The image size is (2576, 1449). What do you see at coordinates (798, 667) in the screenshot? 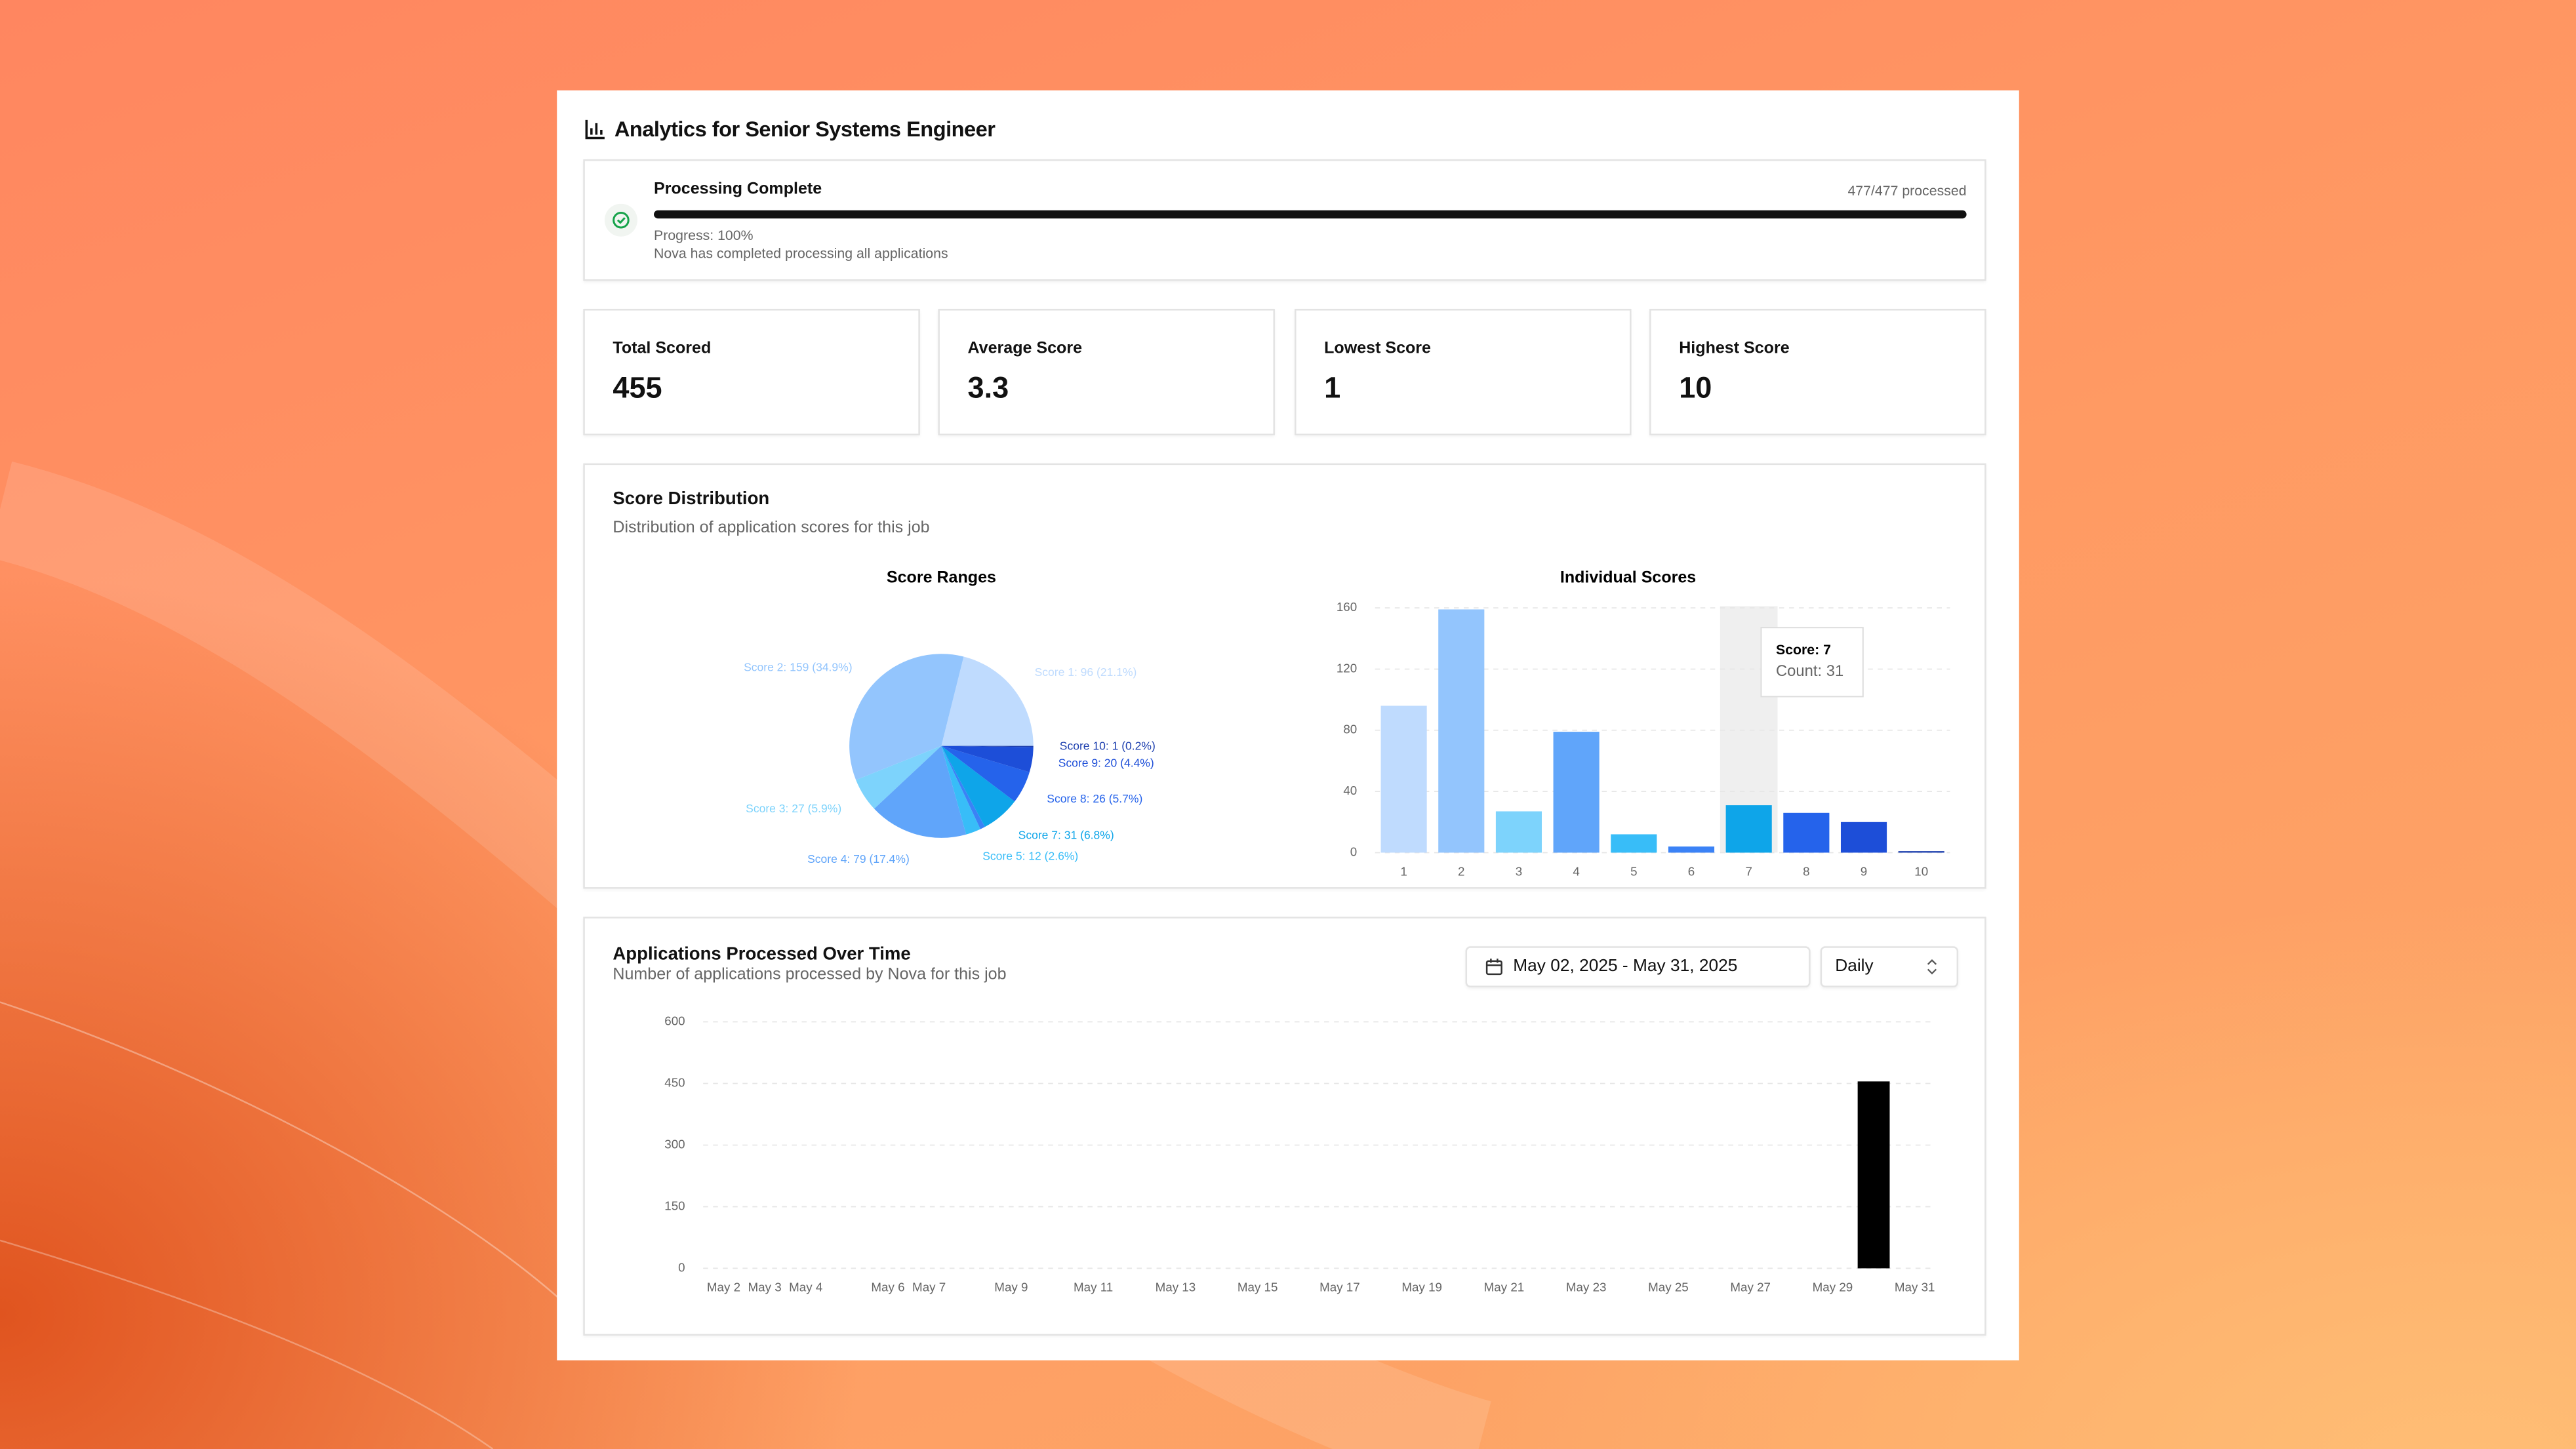
I see `pie-label: Score 2: 159 (34.9%)` at bounding box center [798, 667].